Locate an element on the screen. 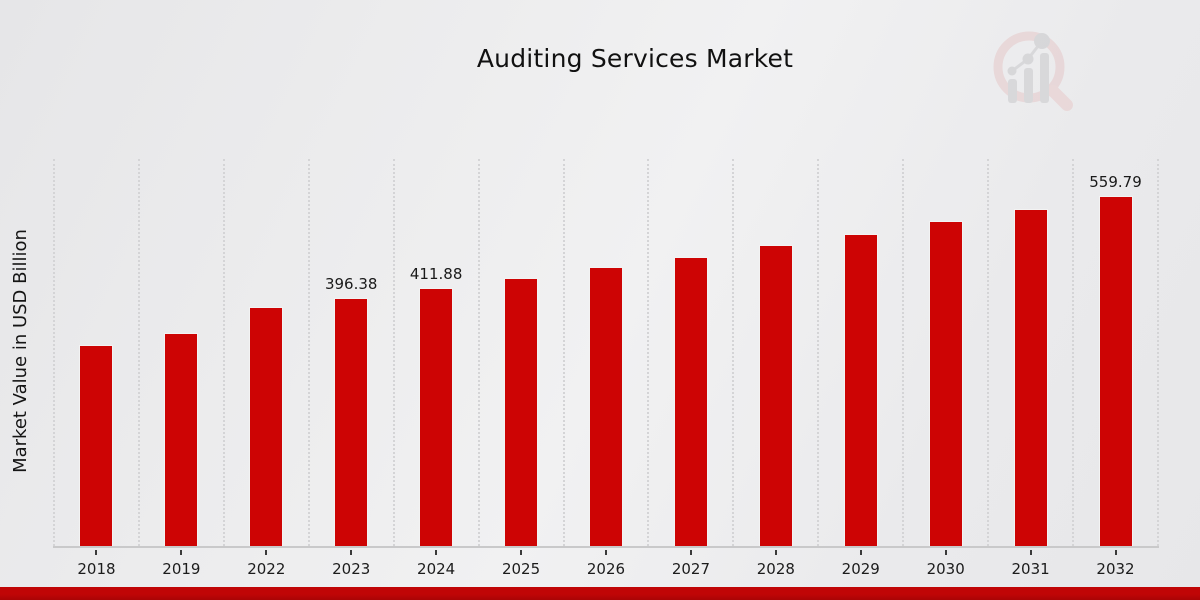  bar-slot-2024: 411.88 2024 is located at coordinates (435, 368).